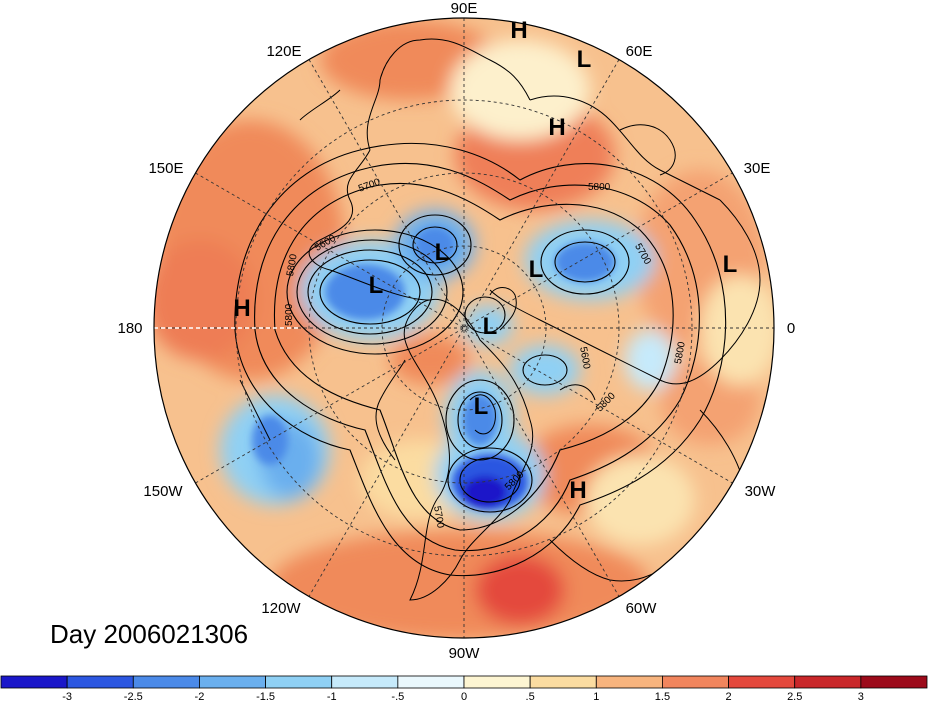 This screenshot has height=702, width=928. Describe the element at coordinates (861, 696) in the screenshot. I see `colorbar-tick-label: 3` at that location.